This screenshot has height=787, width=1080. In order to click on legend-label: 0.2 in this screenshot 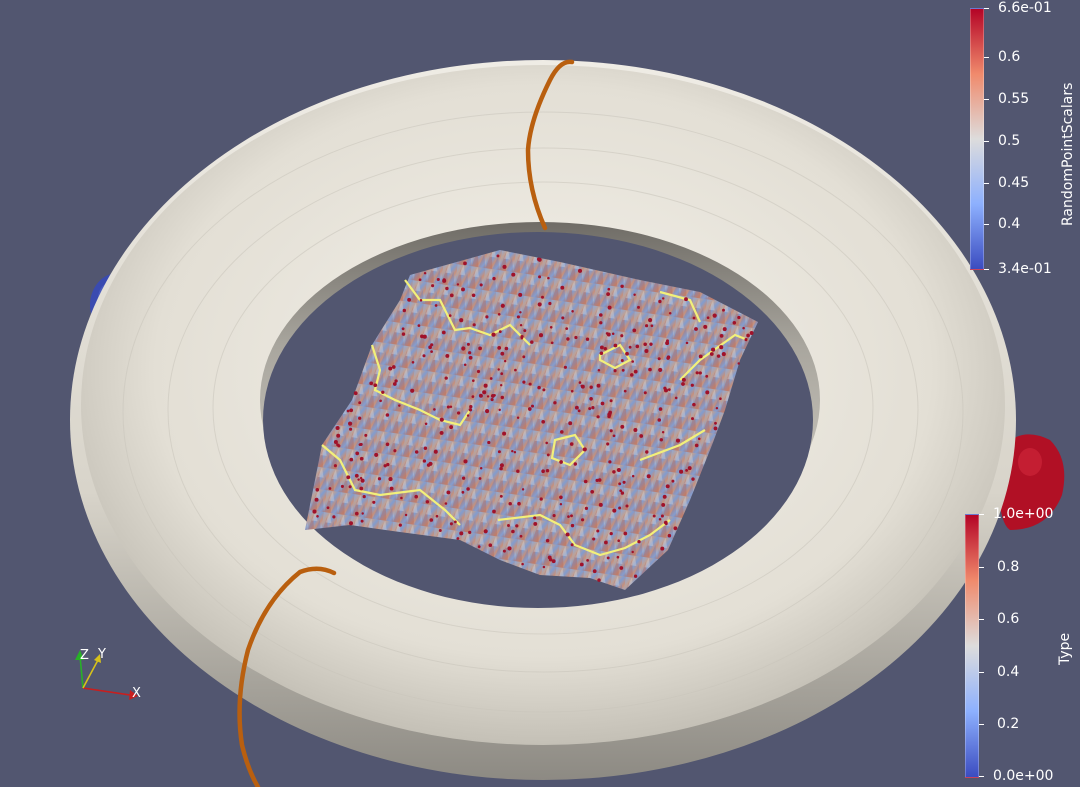, I will do `click(1008, 724)`.